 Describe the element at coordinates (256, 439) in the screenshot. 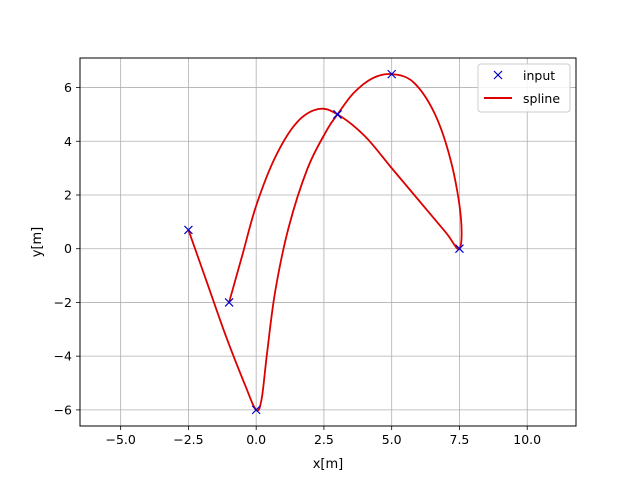

I see `x-tick-label: 0.0` at that location.